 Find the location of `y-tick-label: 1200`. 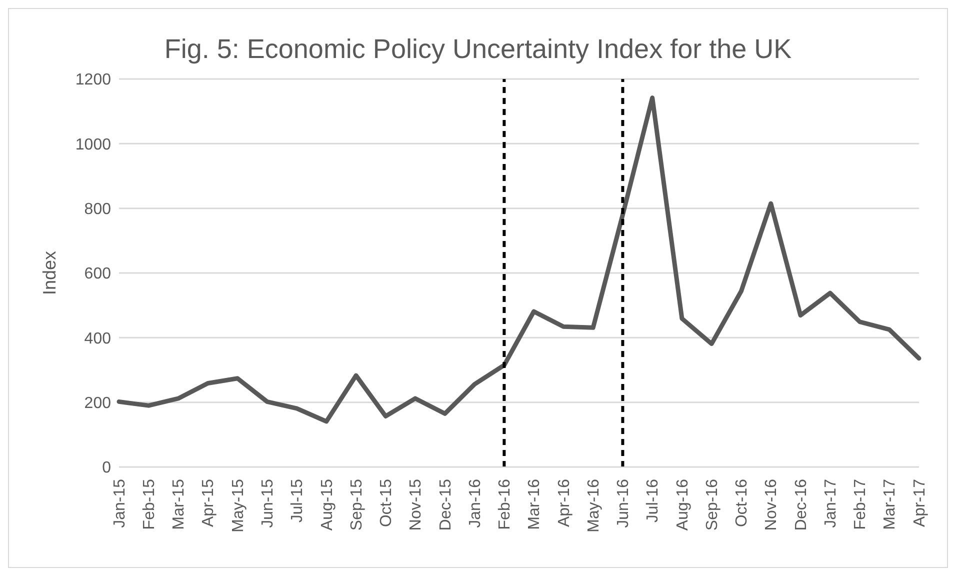

y-tick-label: 1200 is located at coordinates (93, 80).